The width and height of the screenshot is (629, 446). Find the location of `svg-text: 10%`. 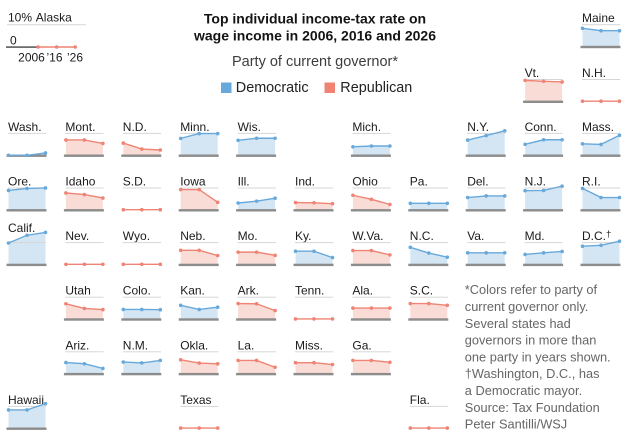

svg-text: 10% is located at coordinates (20, 18).